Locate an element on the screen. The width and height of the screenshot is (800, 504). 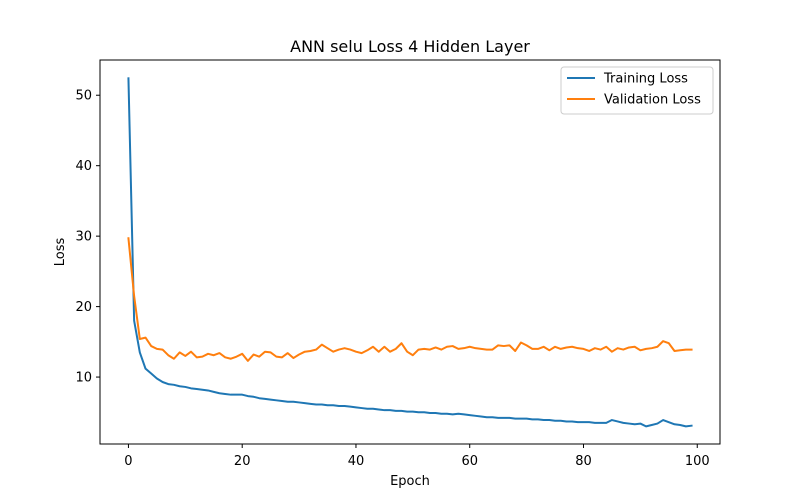
x-tick-label: 60 is located at coordinates (469, 461).